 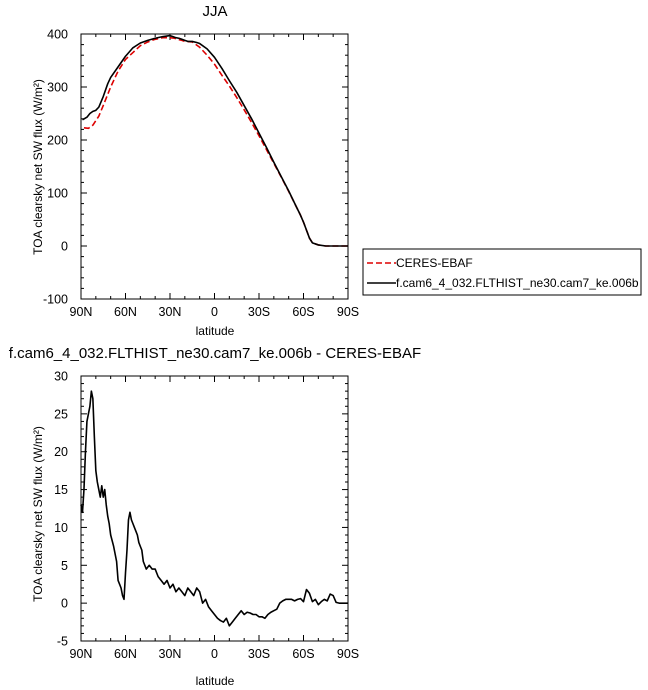 I want to click on bottom-xtick-label: 30S, so click(x=259, y=654).